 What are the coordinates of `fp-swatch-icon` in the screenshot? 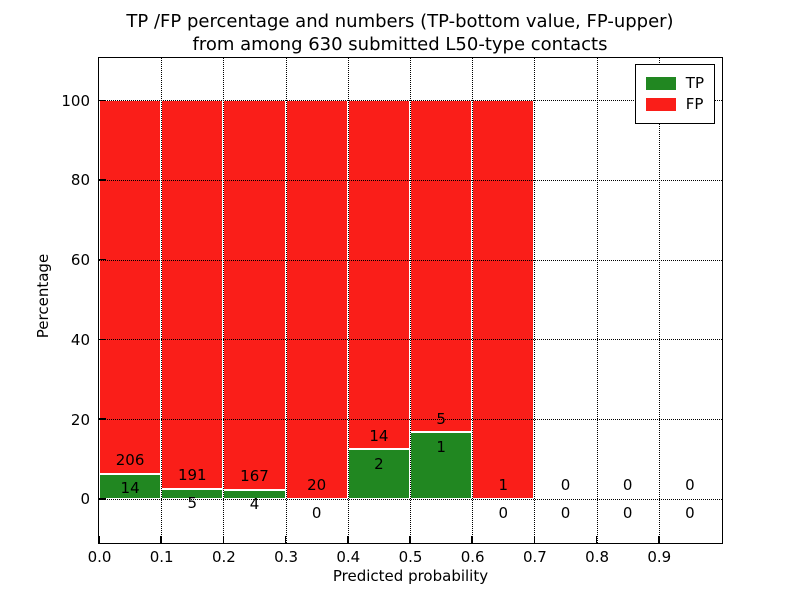 It's located at (660, 104).